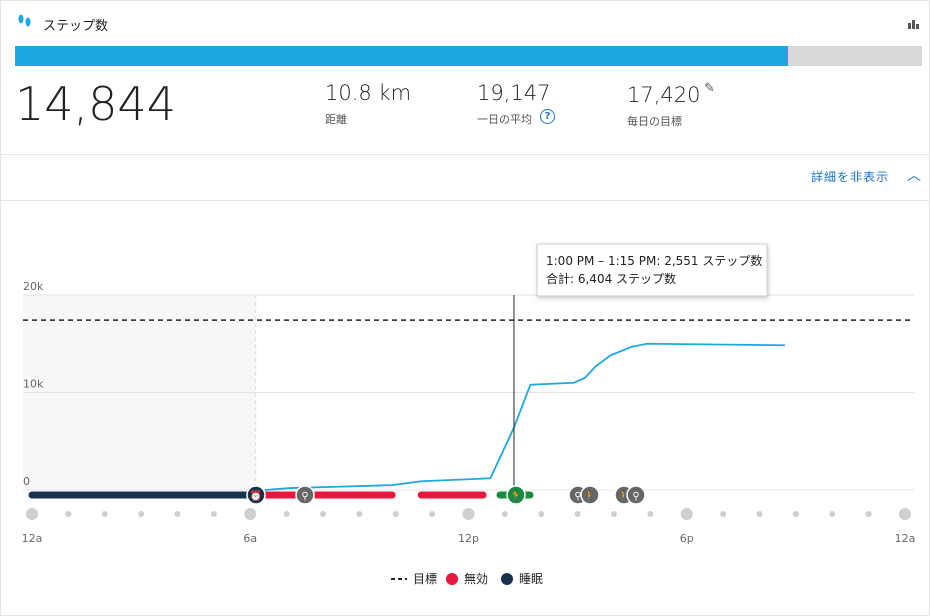 The image size is (930, 616). What do you see at coordinates (250, 538) in the screenshot?
I see `x-tick-label: 6a` at bounding box center [250, 538].